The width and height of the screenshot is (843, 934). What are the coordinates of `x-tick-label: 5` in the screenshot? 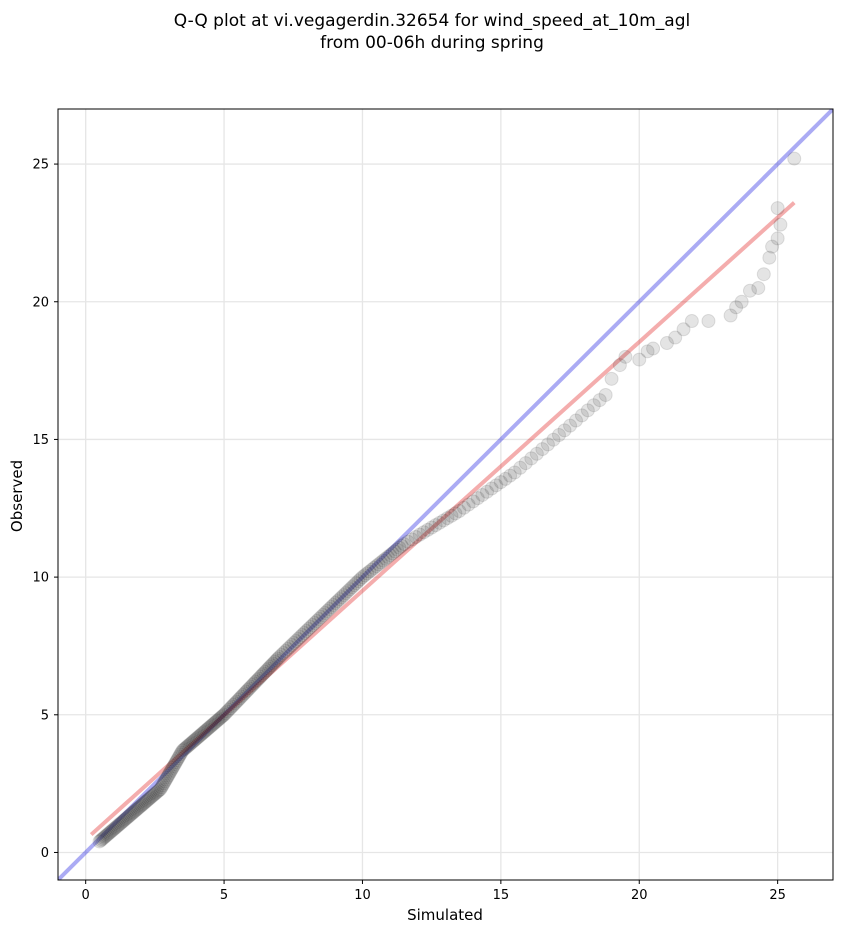 It's located at (224, 895).